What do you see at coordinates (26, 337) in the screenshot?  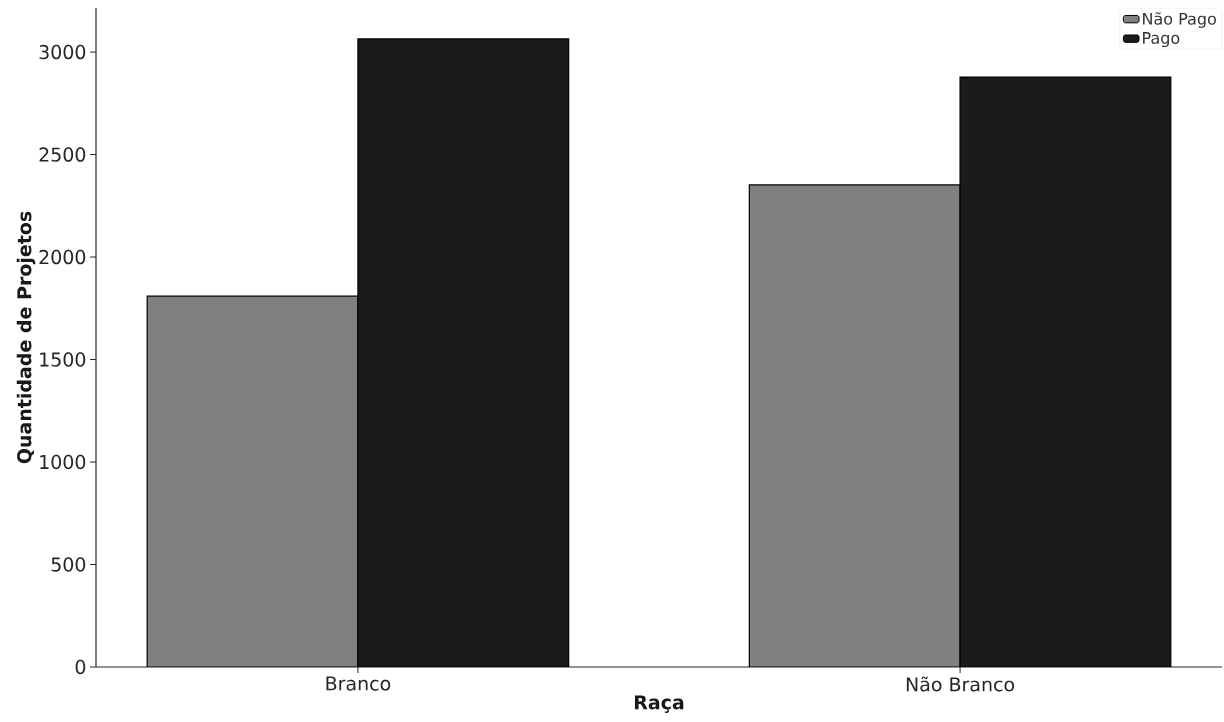 I see `y-axis-title: Quantidade de Projetos` at bounding box center [26, 337].